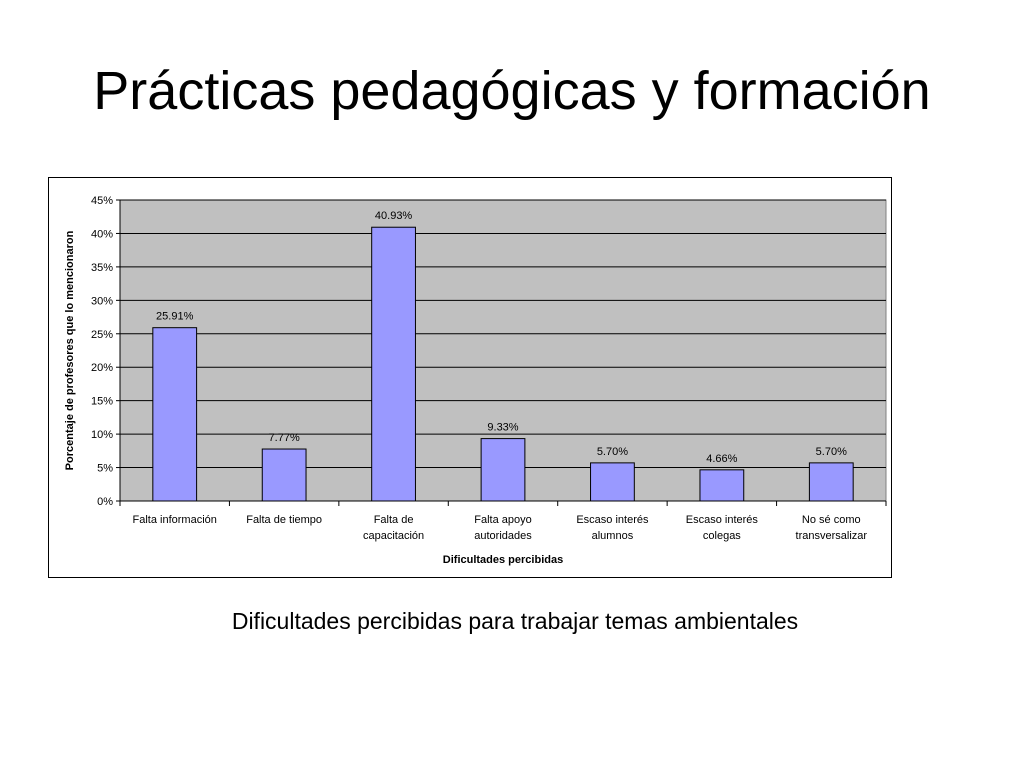 Image resolution: width=1024 pixels, height=768 pixels. What do you see at coordinates (394, 216) in the screenshot?
I see `data-label: 40.93%` at bounding box center [394, 216].